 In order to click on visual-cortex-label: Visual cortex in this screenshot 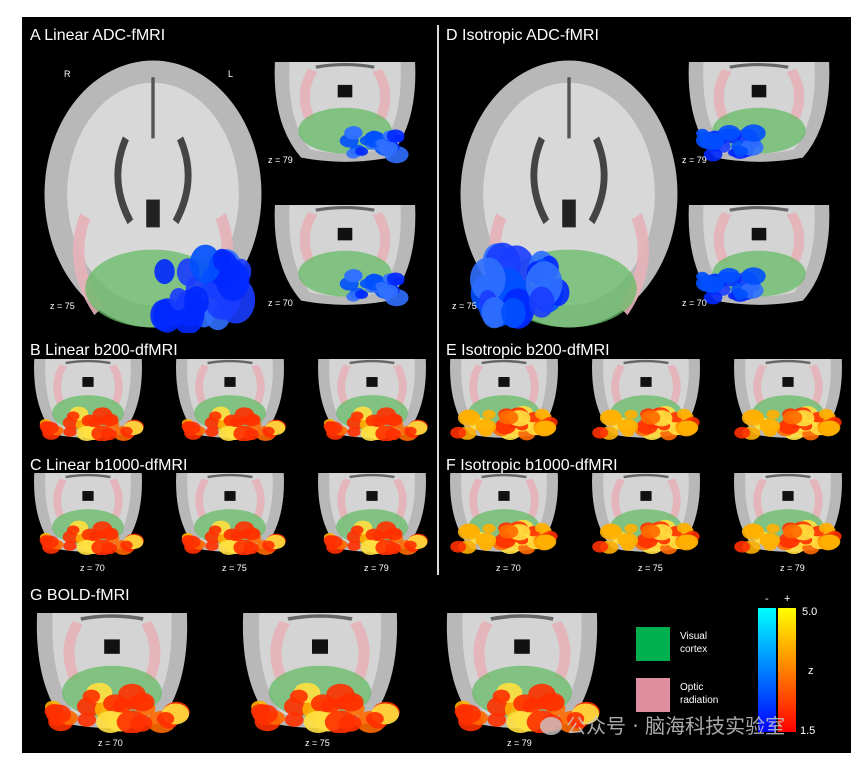, I will do `click(694, 643)`.